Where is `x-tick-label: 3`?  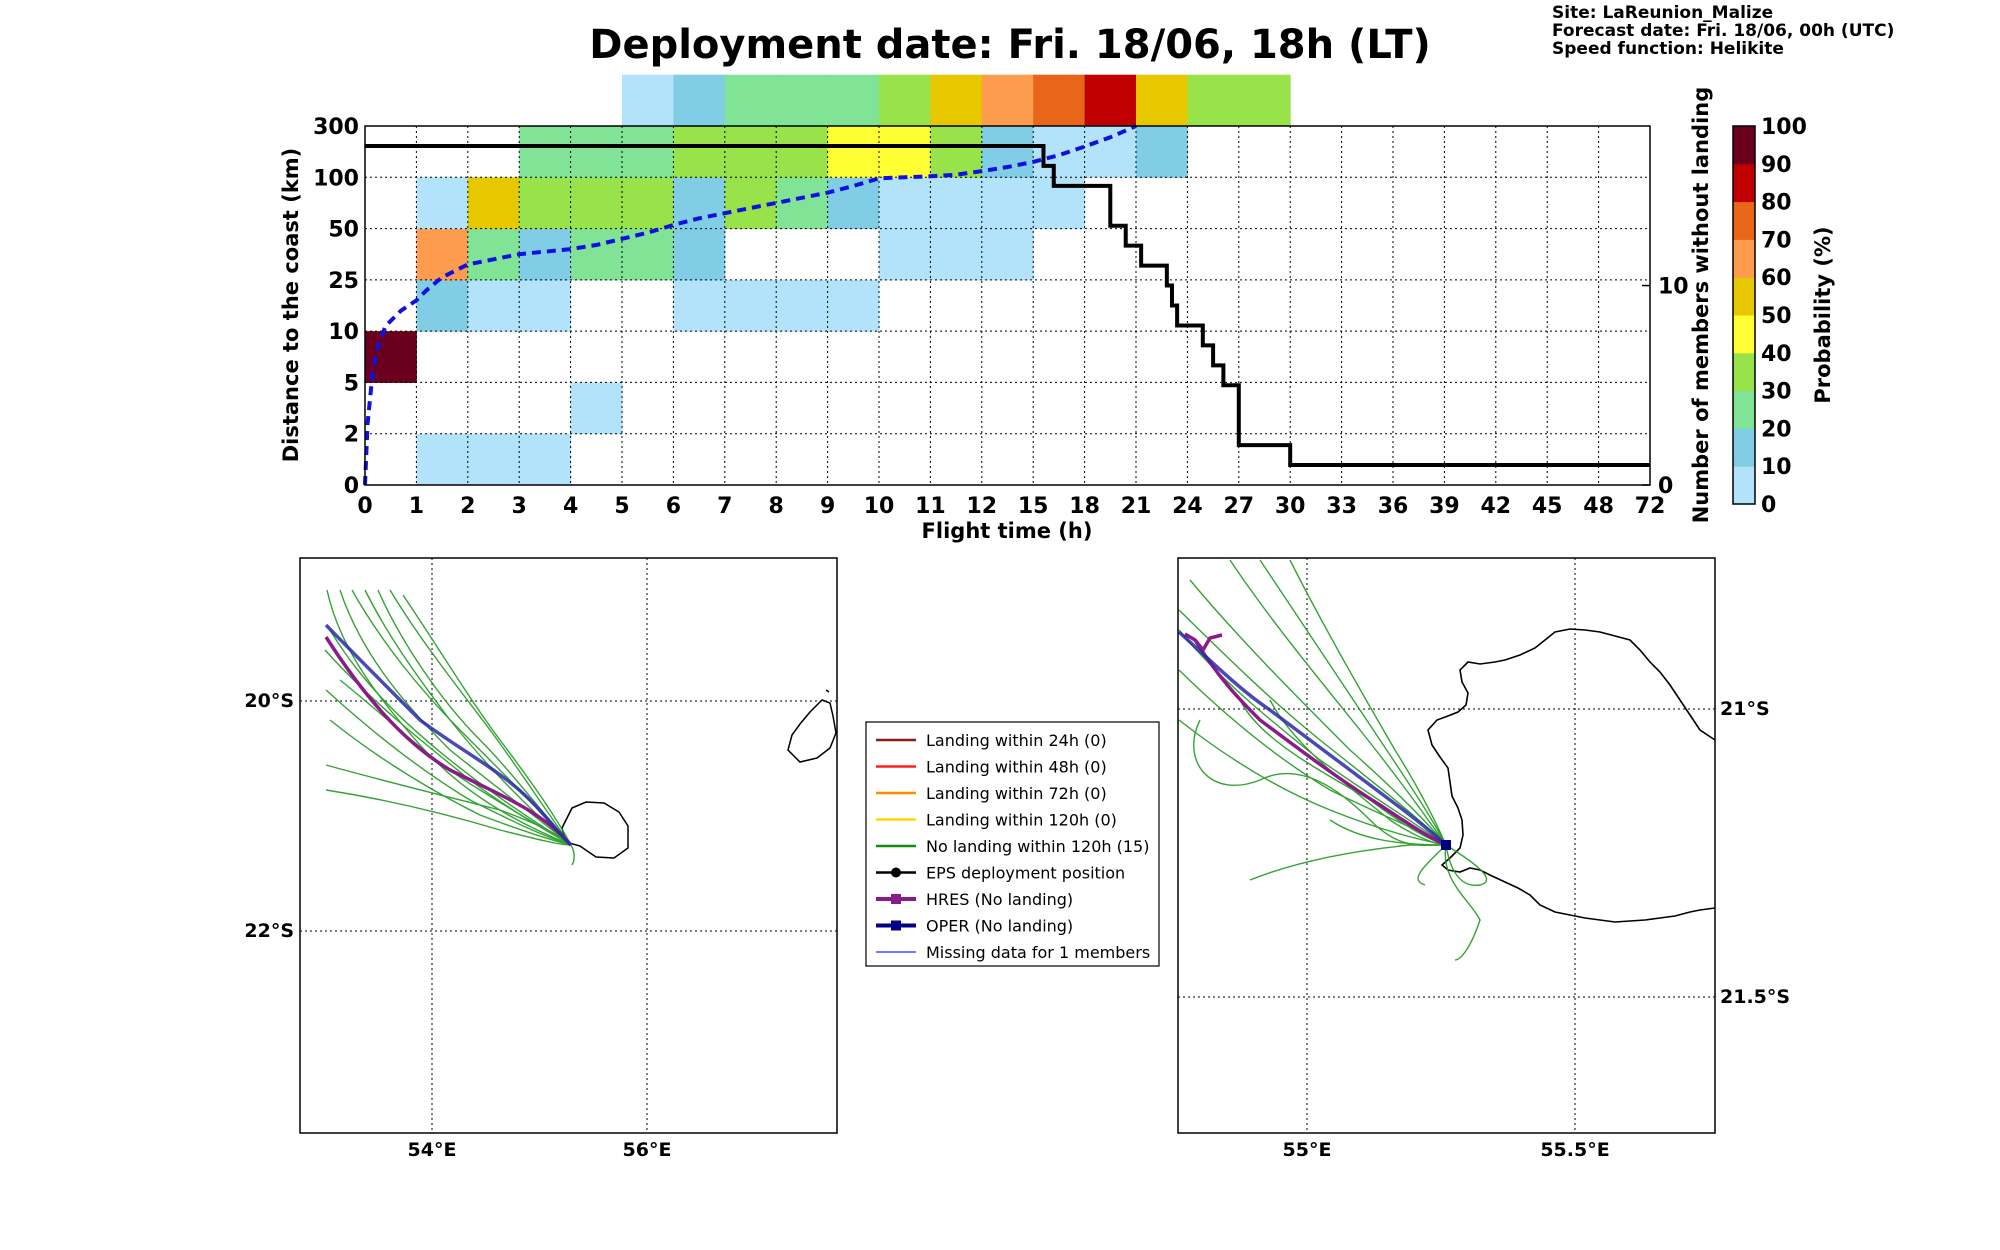 x-tick-label: 3 is located at coordinates (519, 506).